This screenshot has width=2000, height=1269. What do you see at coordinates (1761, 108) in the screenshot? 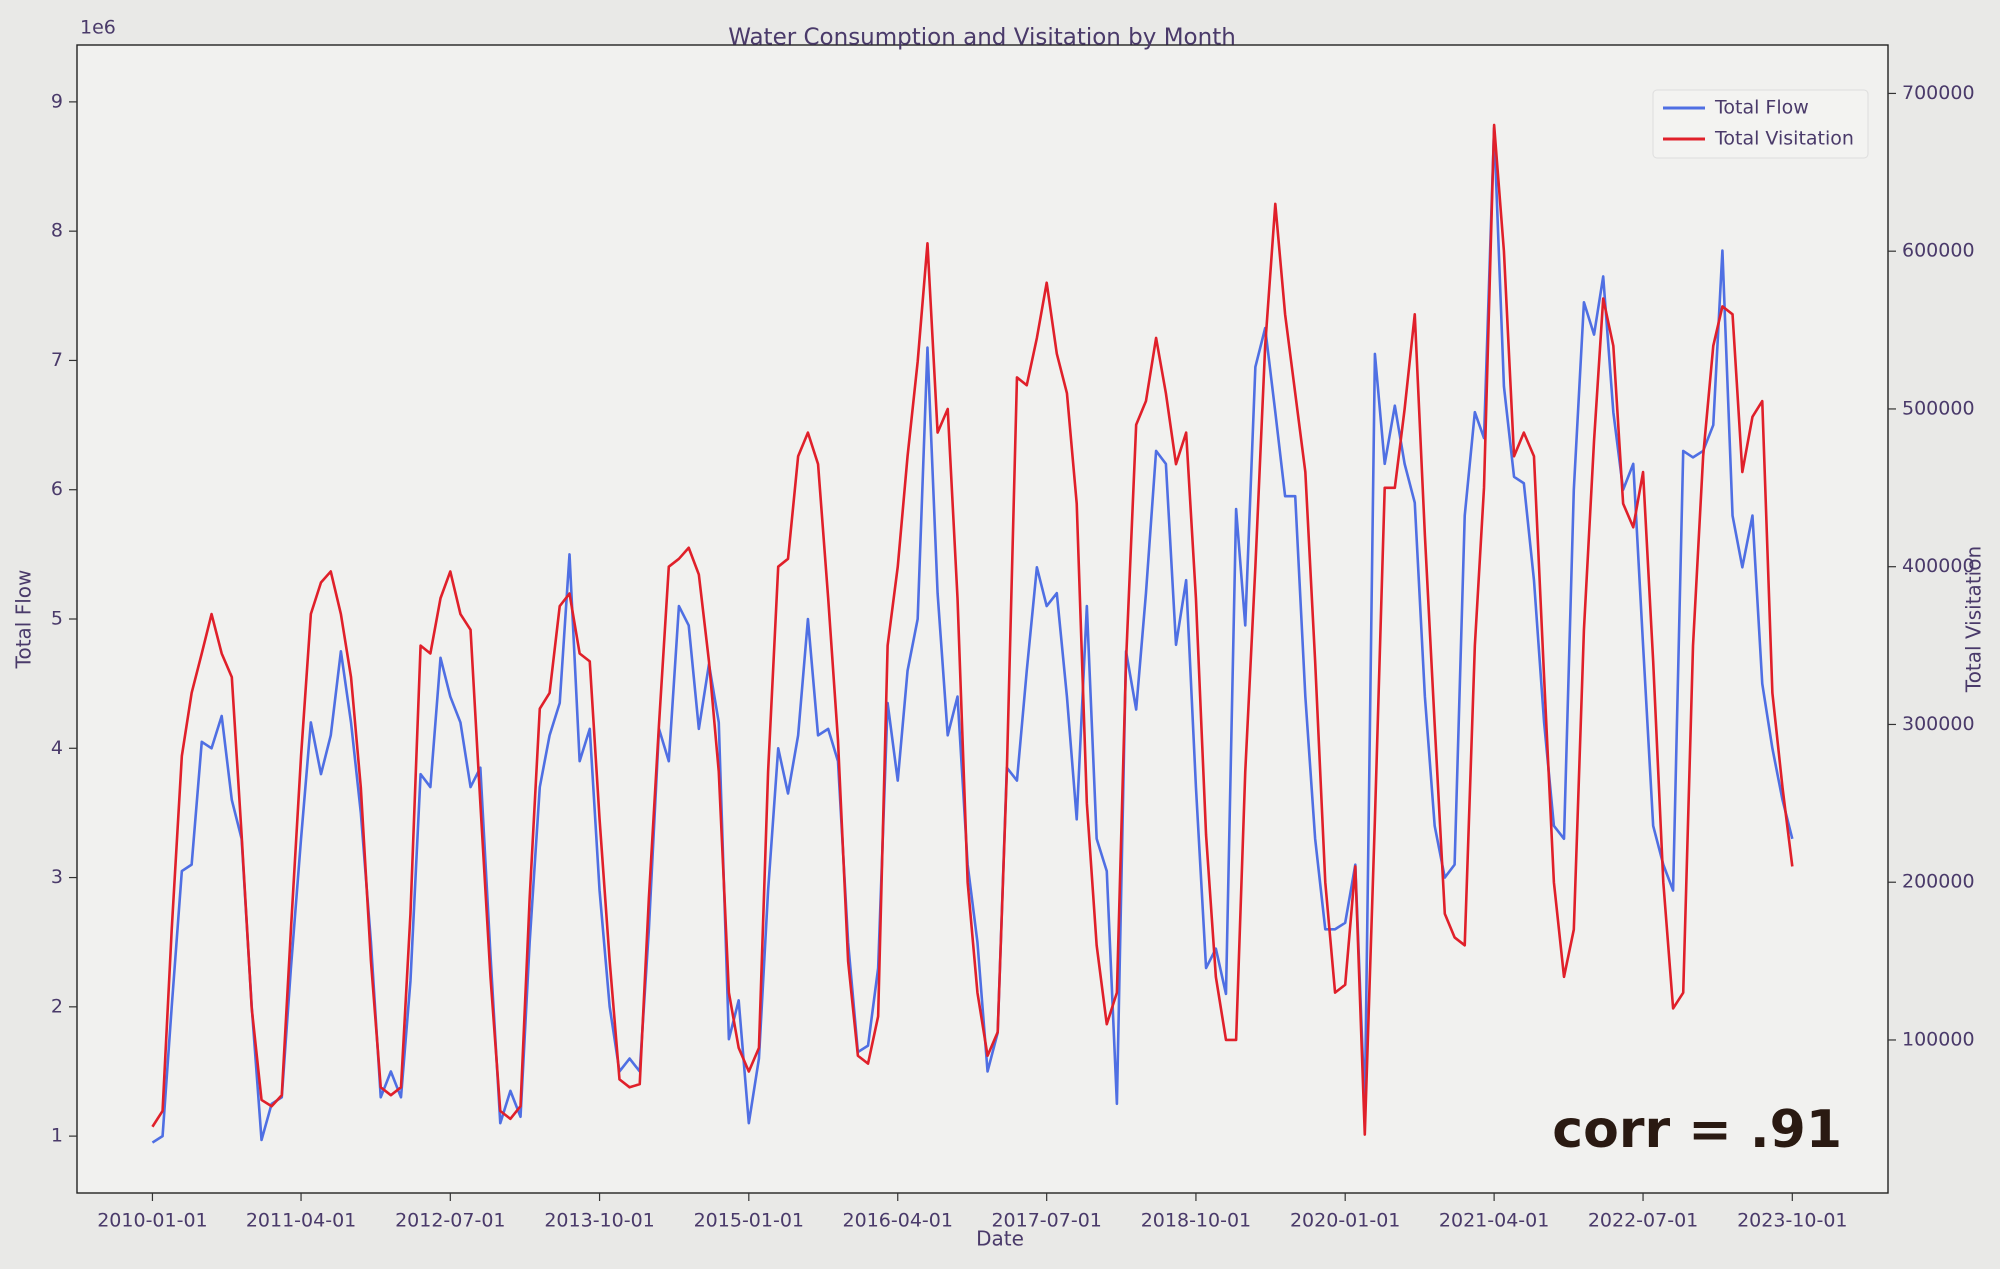
I see `legend-label: Total Flow` at bounding box center [1761, 108].